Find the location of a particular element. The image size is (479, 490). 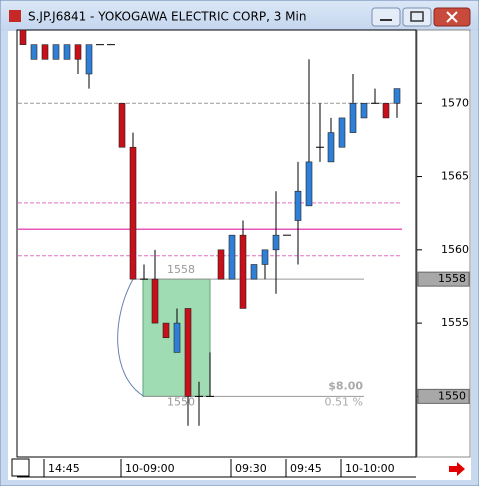

maximize-button is located at coordinates (417, 17).